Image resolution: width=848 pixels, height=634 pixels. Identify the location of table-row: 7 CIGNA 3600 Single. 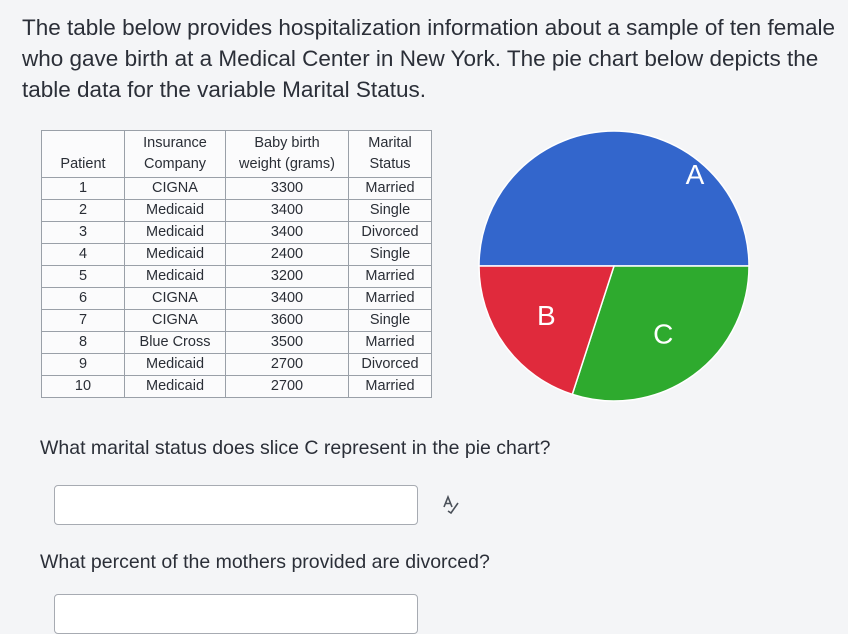
(236, 320).